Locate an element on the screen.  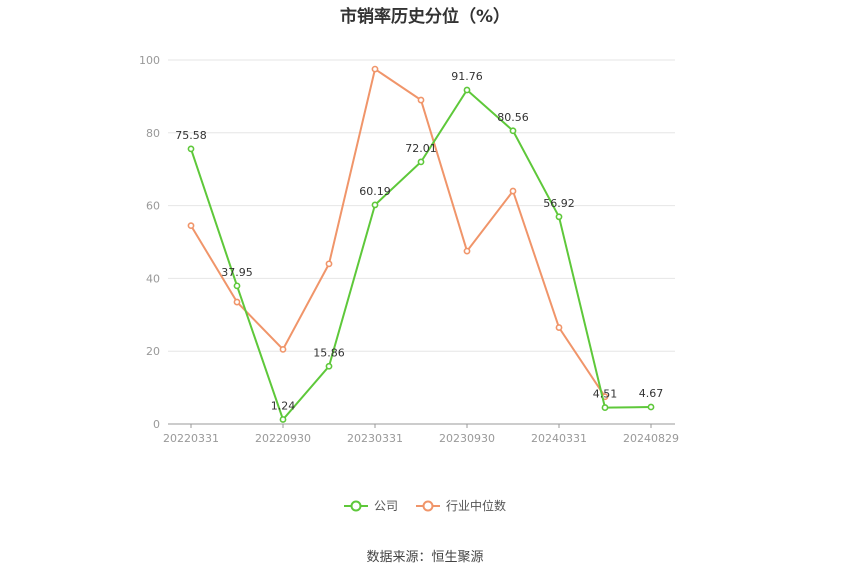
legend-label-company: 公司 is located at coordinates (385, 506).